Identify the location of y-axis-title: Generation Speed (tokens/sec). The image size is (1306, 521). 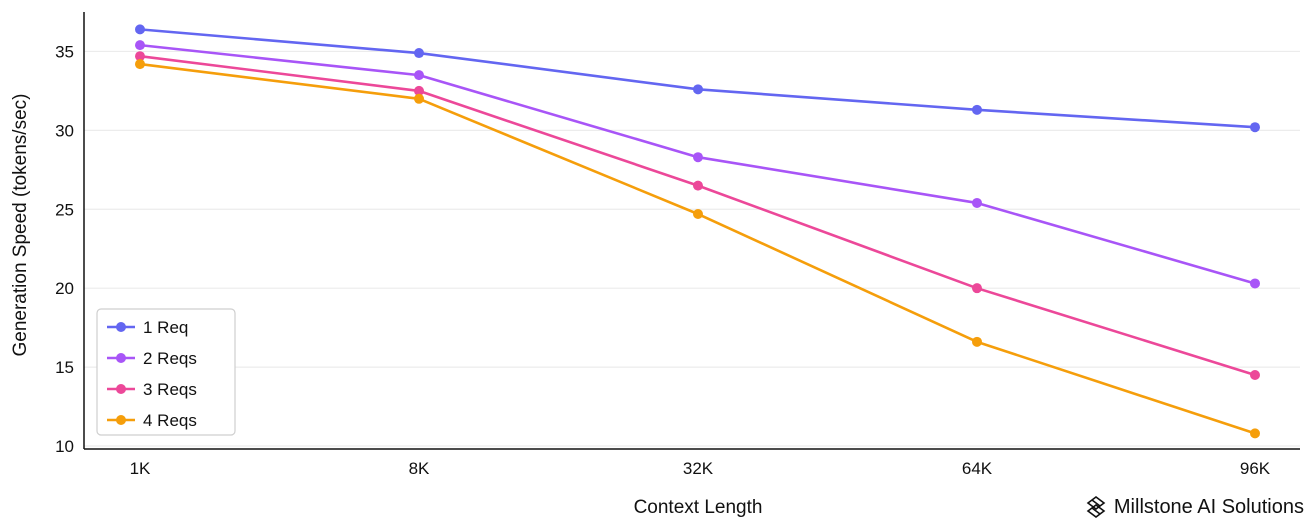
(20, 225).